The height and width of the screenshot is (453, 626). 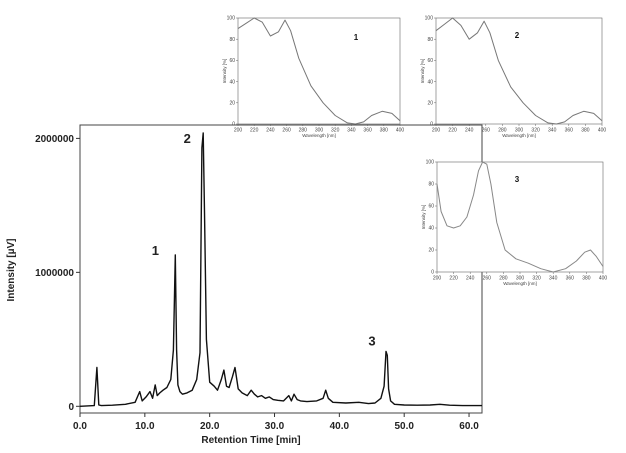 What do you see at coordinates (11, 270) in the screenshot?
I see `y-axis-label: Intensity [µV]` at bounding box center [11, 270].